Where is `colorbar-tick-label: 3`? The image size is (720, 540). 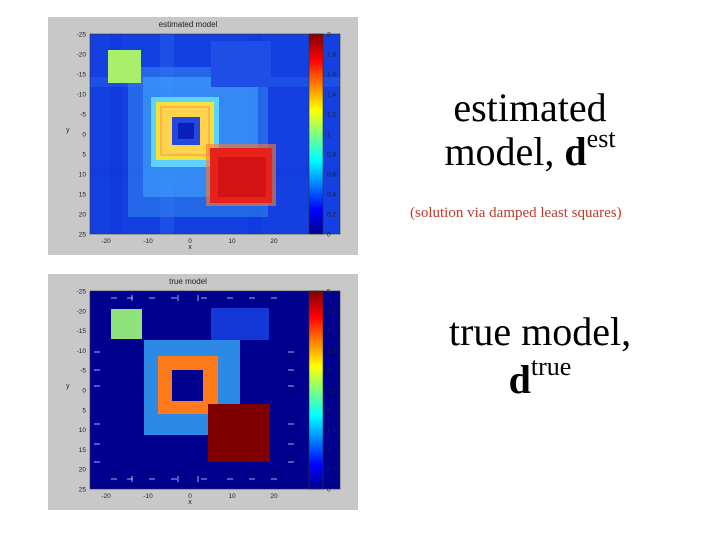
colorbar-tick-label: 3 is located at coordinates (329, 371).